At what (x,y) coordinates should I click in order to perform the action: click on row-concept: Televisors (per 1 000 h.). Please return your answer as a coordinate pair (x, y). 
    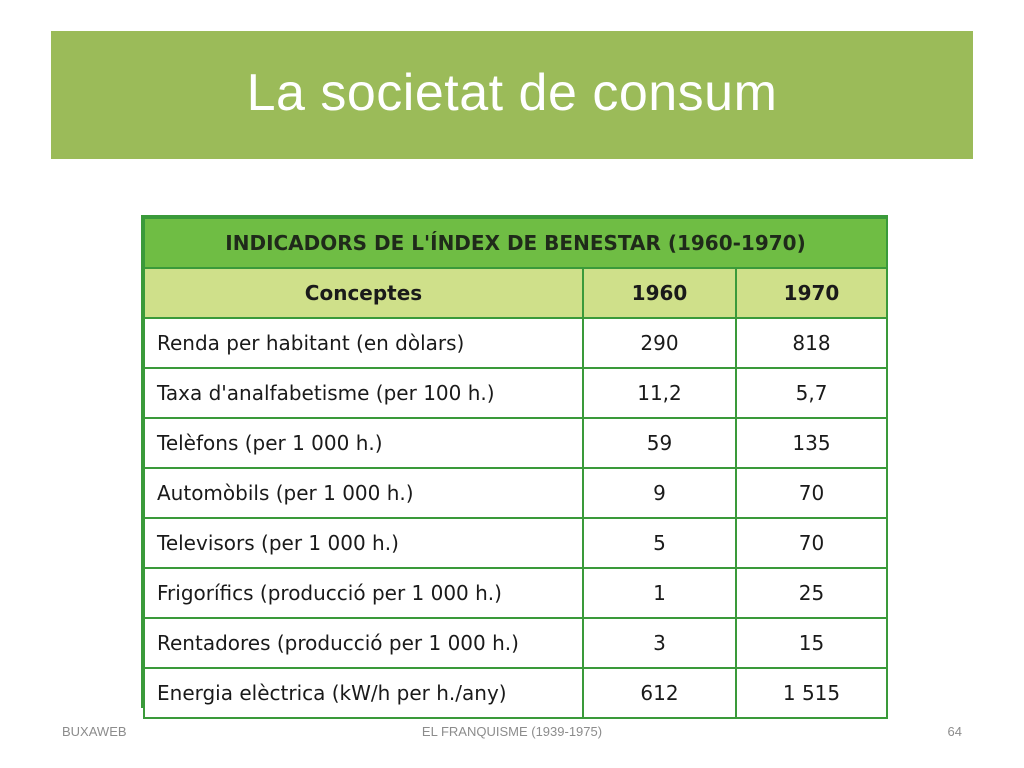
    Looking at the image, I should click on (363, 543).